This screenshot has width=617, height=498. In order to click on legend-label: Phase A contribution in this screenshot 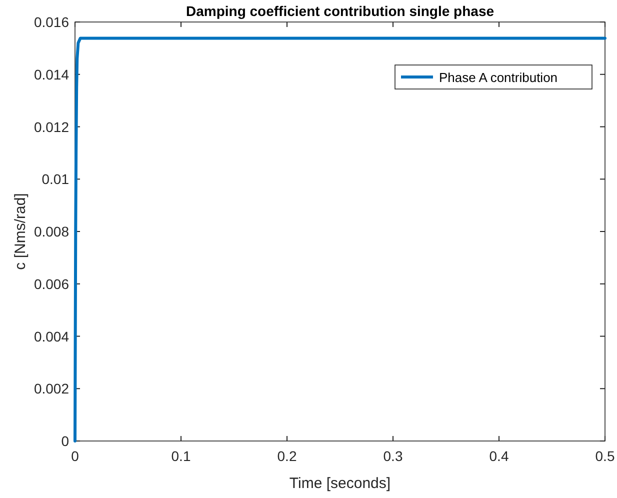, I will do `click(498, 77)`.